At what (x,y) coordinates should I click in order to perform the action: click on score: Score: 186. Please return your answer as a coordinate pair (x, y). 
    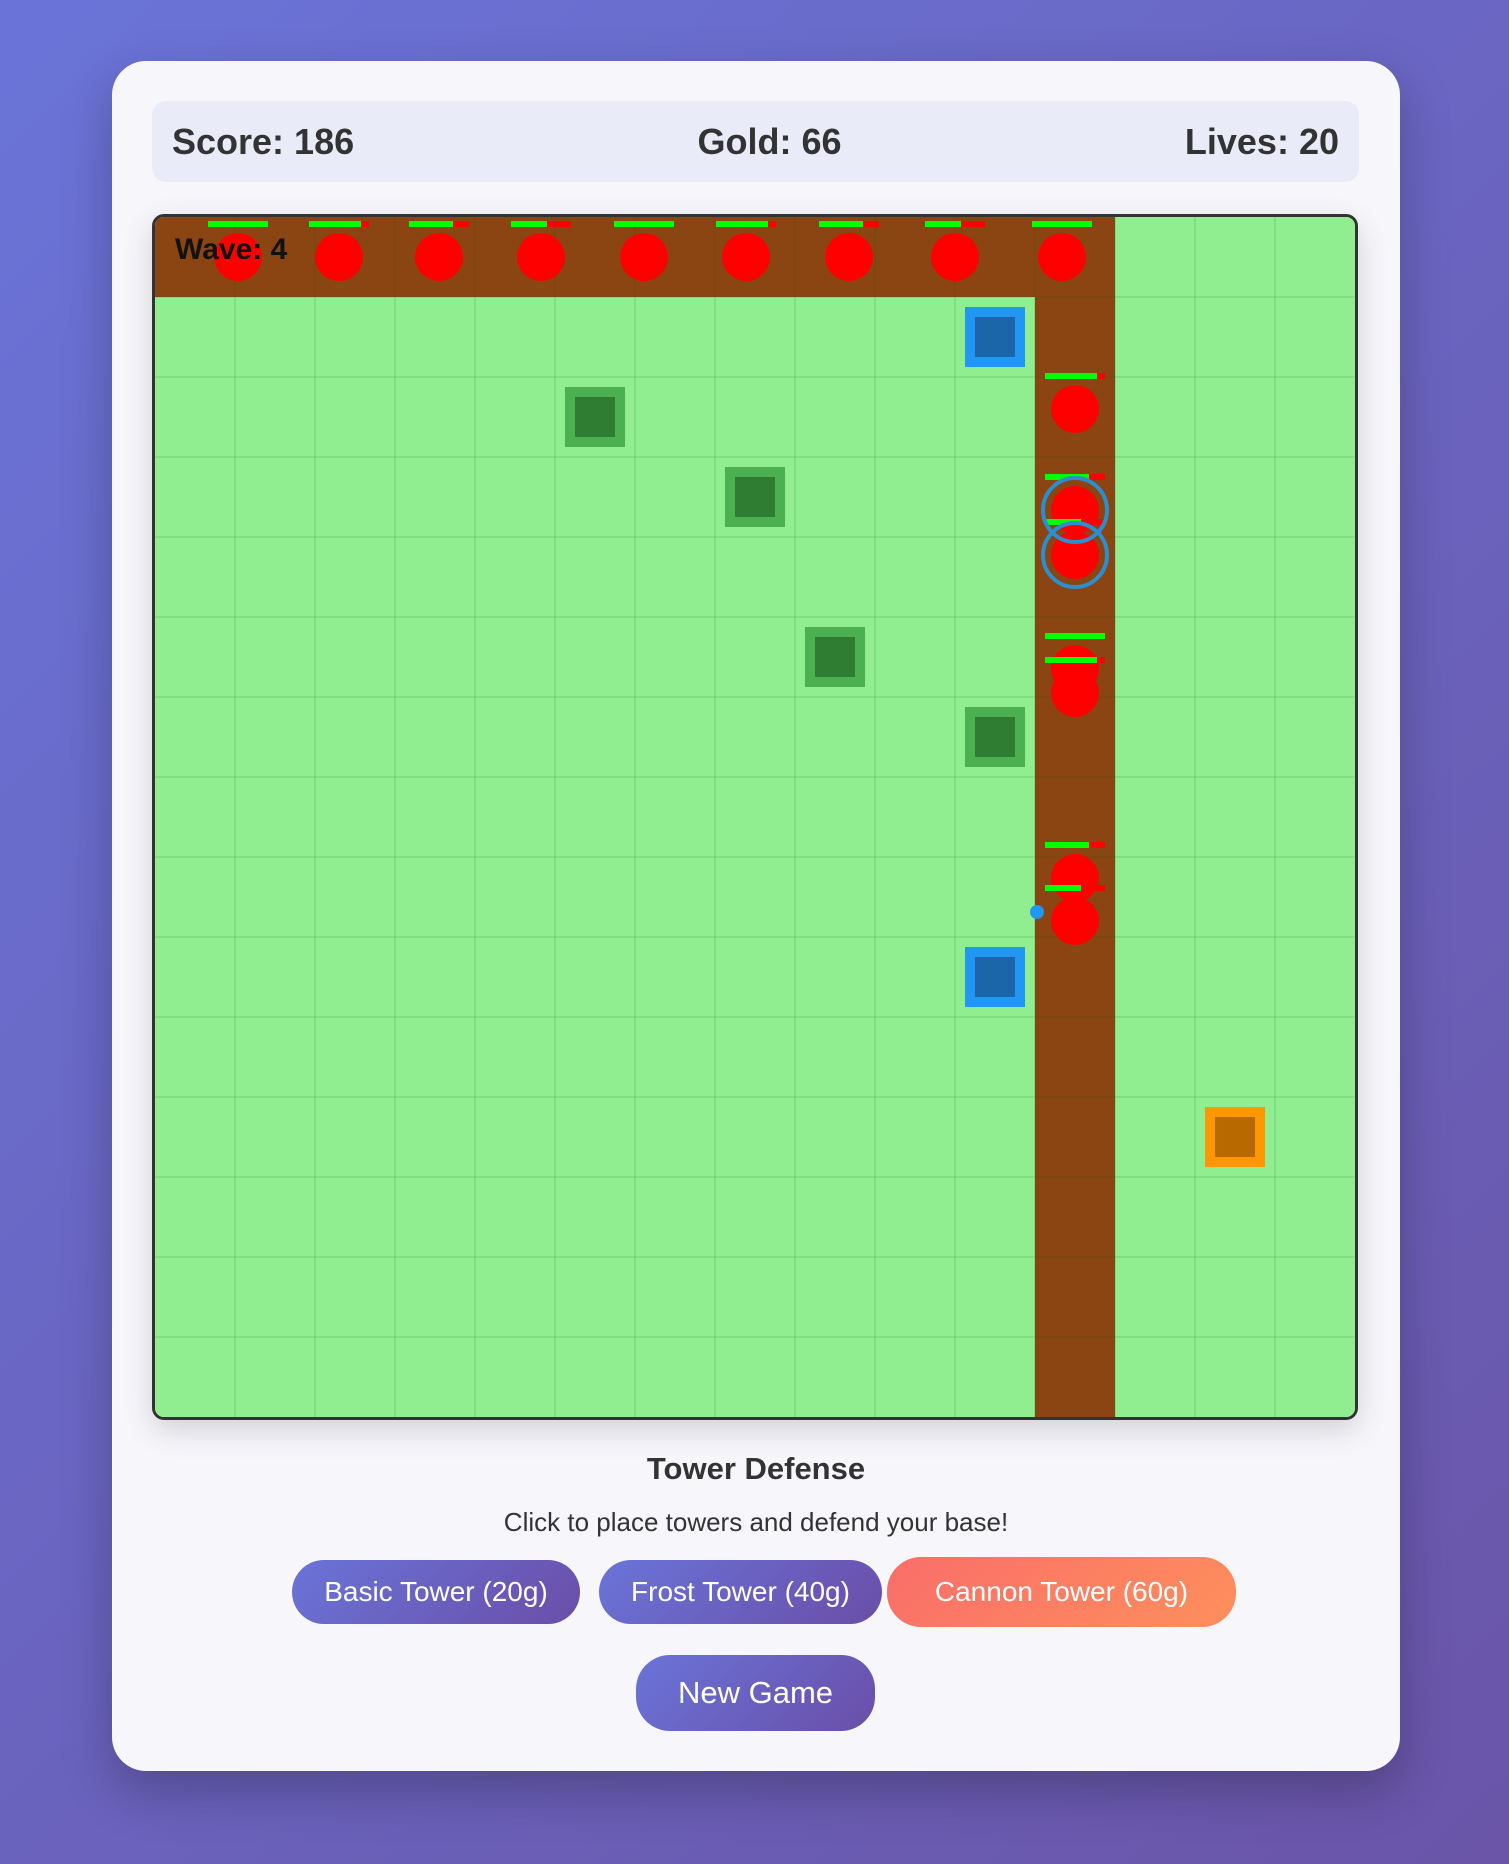
    Looking at the image, I should click on (263, 141).